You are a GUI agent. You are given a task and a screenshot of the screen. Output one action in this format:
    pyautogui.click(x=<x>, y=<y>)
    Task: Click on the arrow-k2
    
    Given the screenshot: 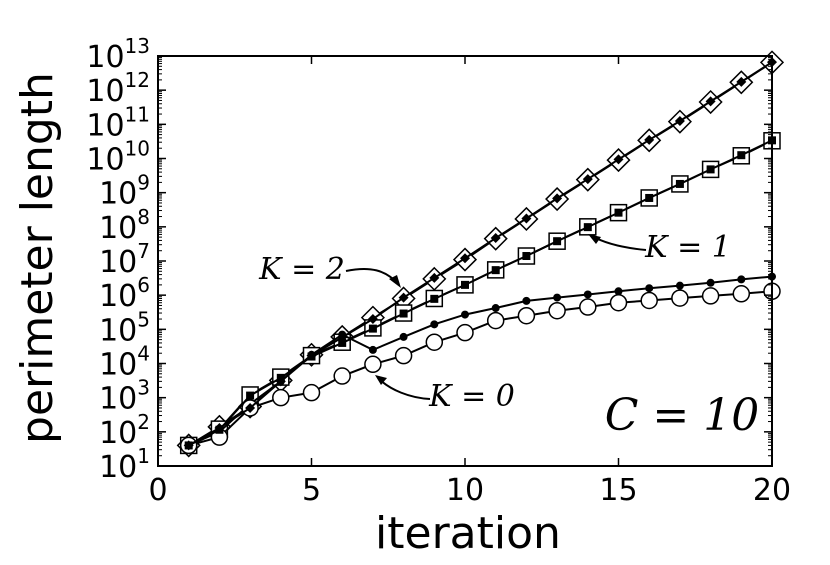 What is the action you would take?
    pyautogui.click(x=372, y=276)
    